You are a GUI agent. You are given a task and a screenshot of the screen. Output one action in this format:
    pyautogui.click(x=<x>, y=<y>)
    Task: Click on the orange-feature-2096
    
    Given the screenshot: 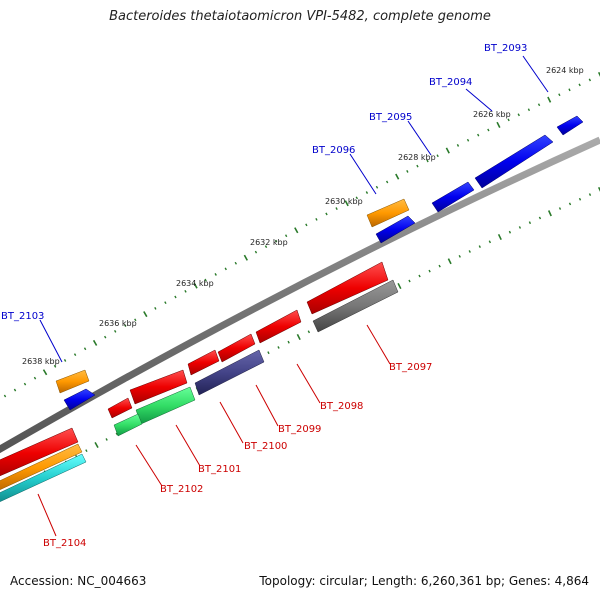 What is the action you would take?
    pyautogui.click(x=388, y=213)
    